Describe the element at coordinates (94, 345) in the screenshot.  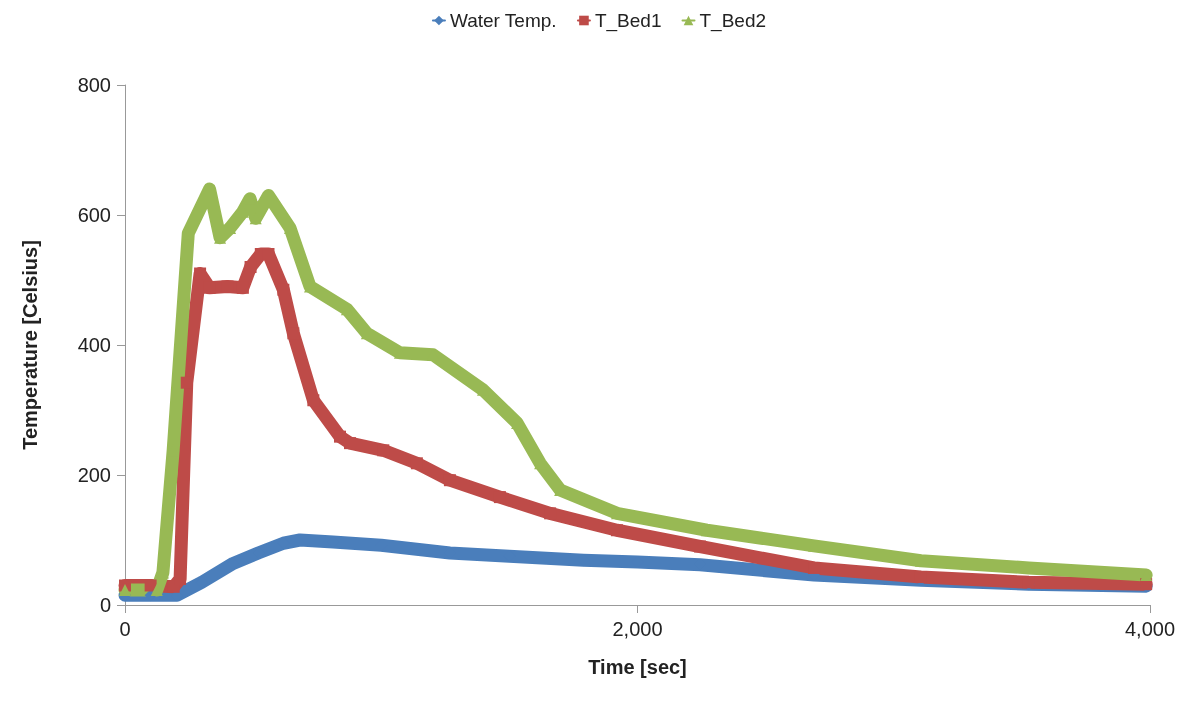
I see `y-tick-label: 400` at that location.